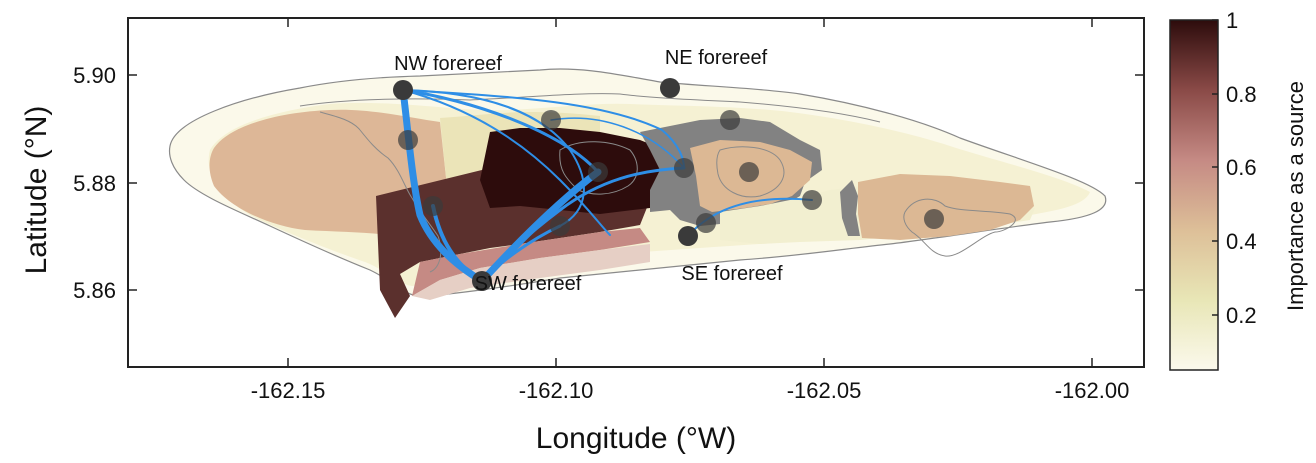 This screenshot has height=463, width=1316. Describe the element at coordinates (500, 131) in the screenshot. I see `connection-nw-central` at that location.